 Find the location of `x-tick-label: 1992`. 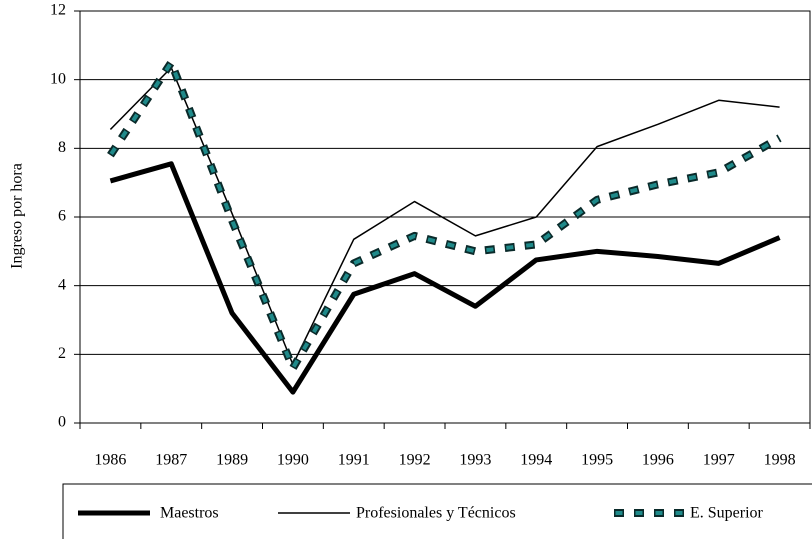

x-tick-label: 1992 is located at coordinates (415, 460).